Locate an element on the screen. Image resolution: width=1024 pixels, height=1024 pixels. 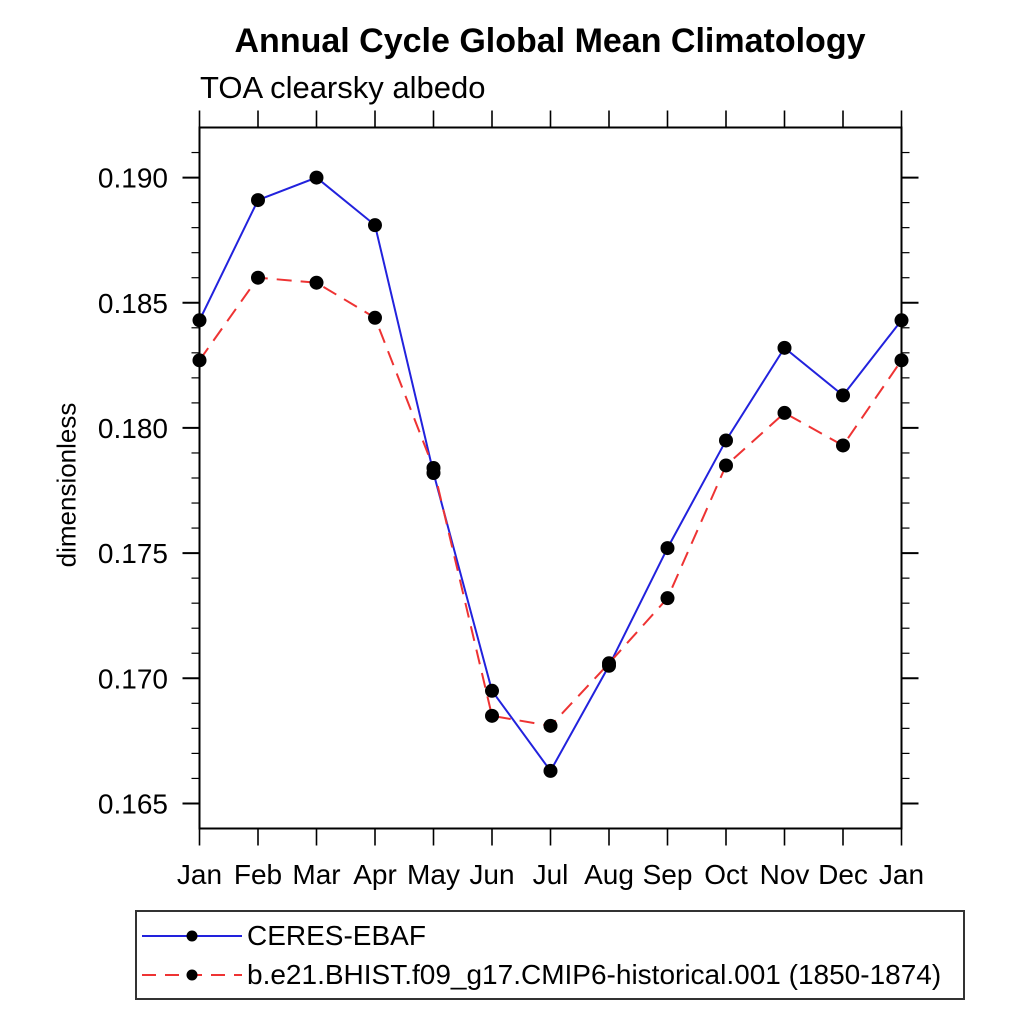
y-tick-label: 0.180 is located at coordinates (133, 428).